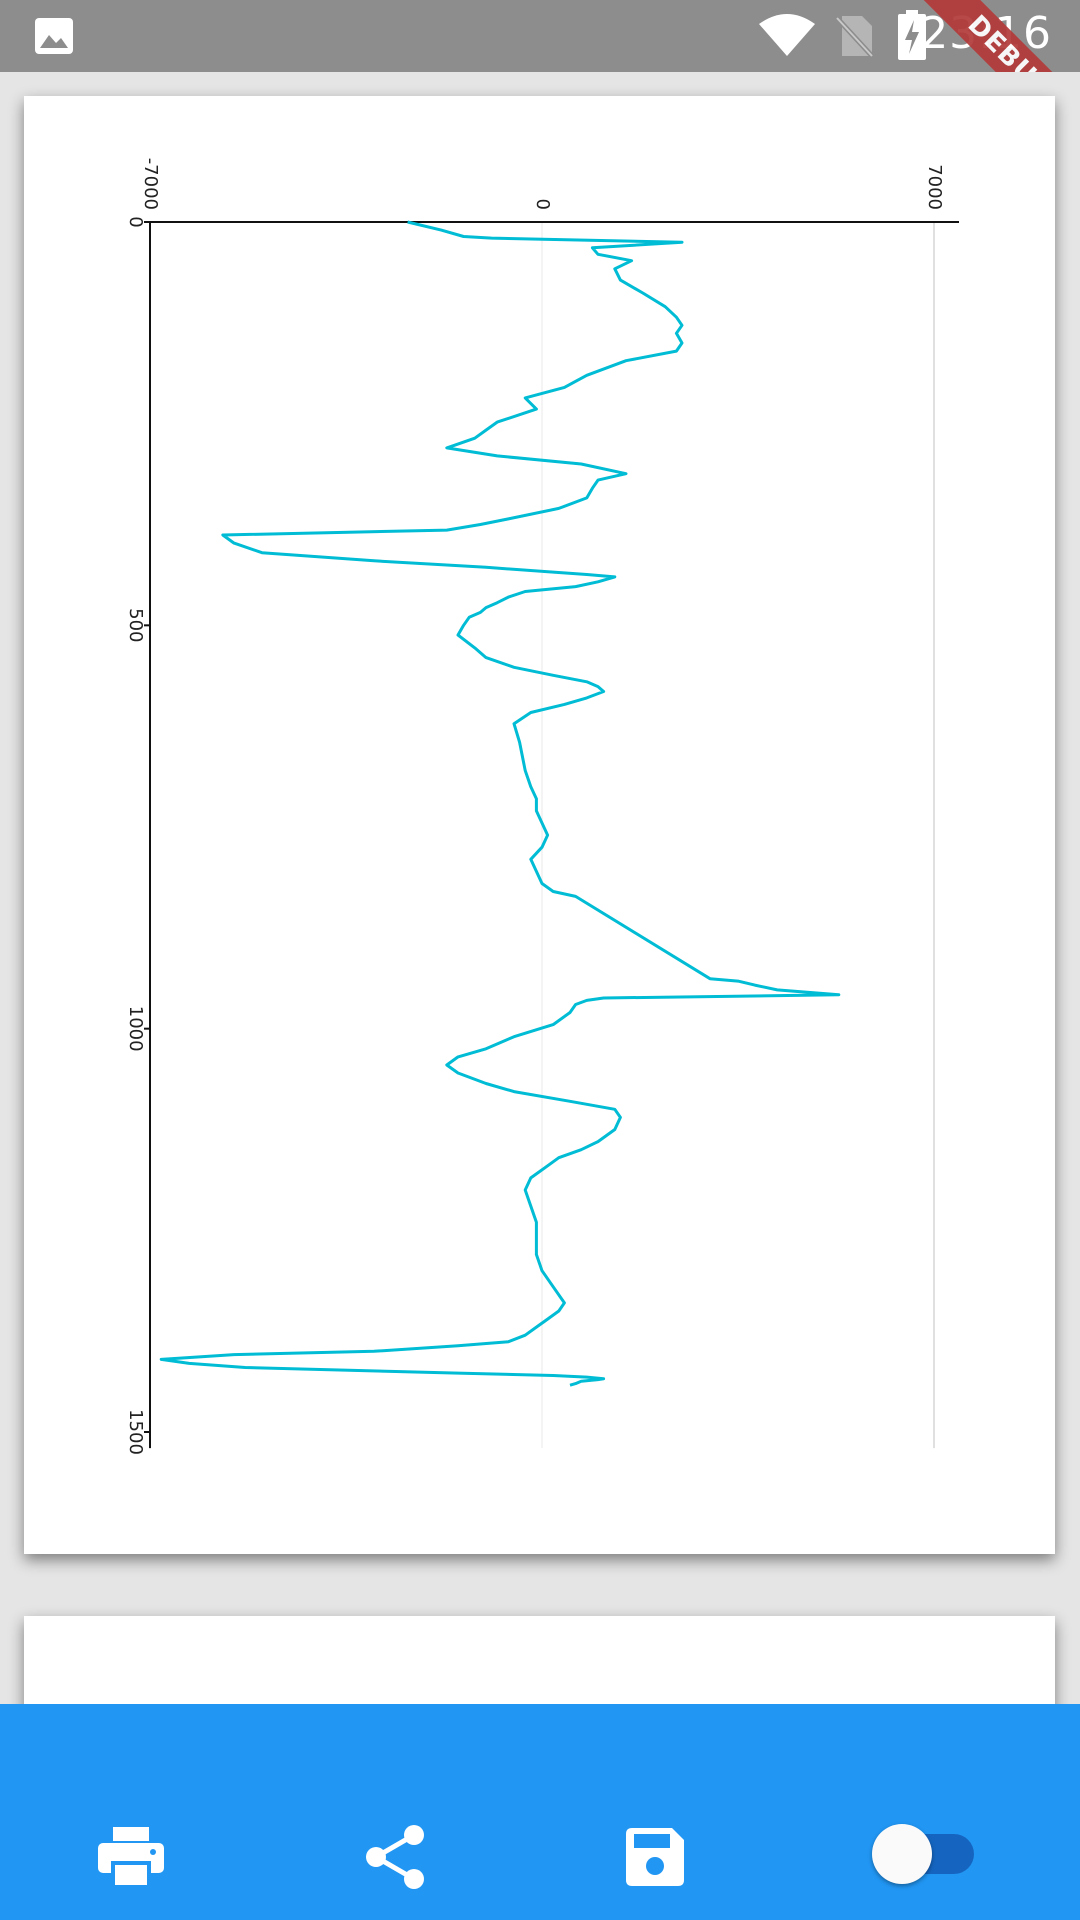 This screenshot has width=1080, height=1920. I want to click on bottom-action-bar, so click(540, 1812).